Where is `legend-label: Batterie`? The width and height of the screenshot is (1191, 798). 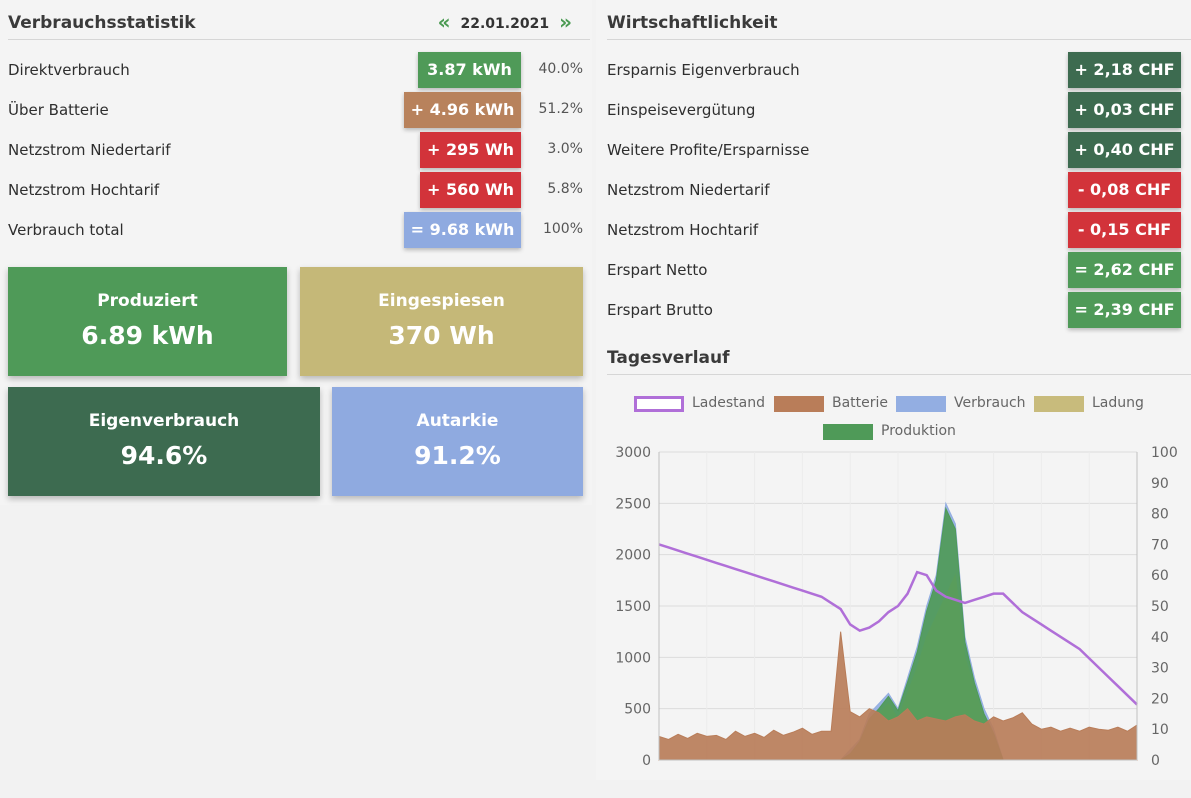 legend-label: Batterie is located at coordinates (860, 403).